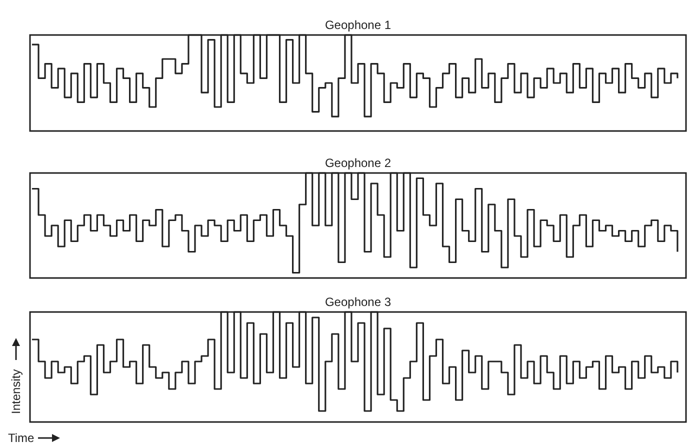  I want to click on chart-title: Geophone 2, so click(358, 163).